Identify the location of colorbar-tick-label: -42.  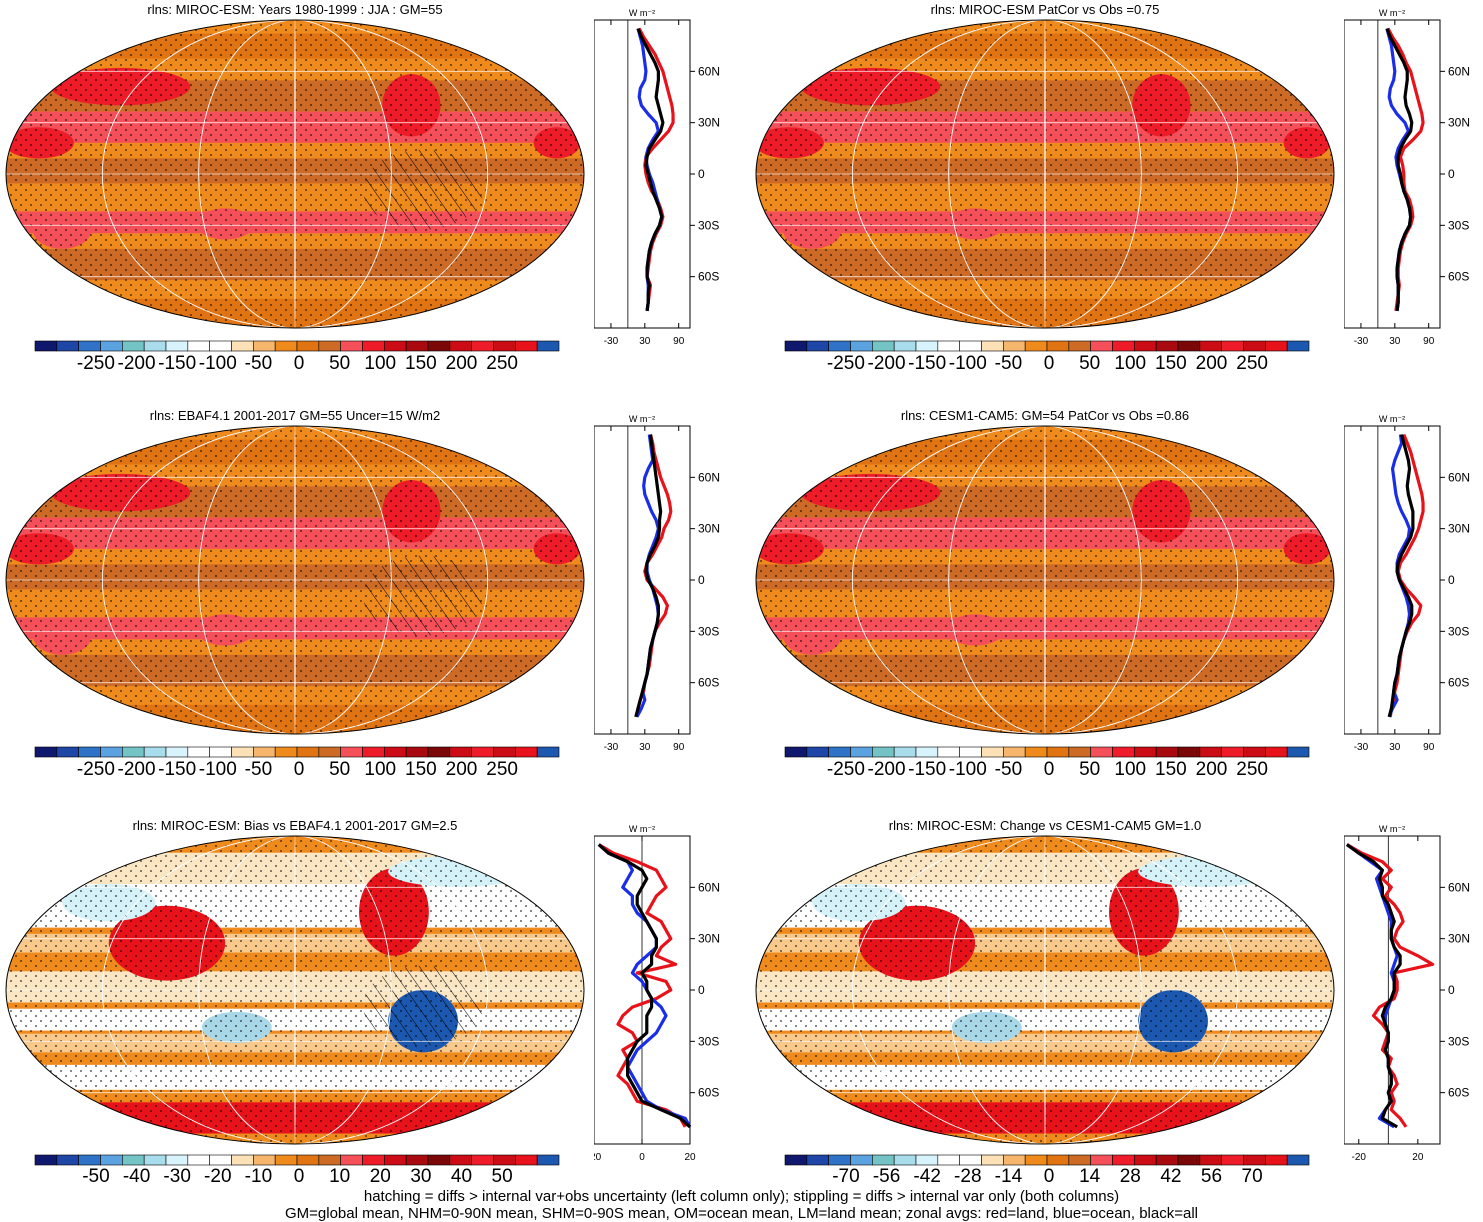
(927, 1176).